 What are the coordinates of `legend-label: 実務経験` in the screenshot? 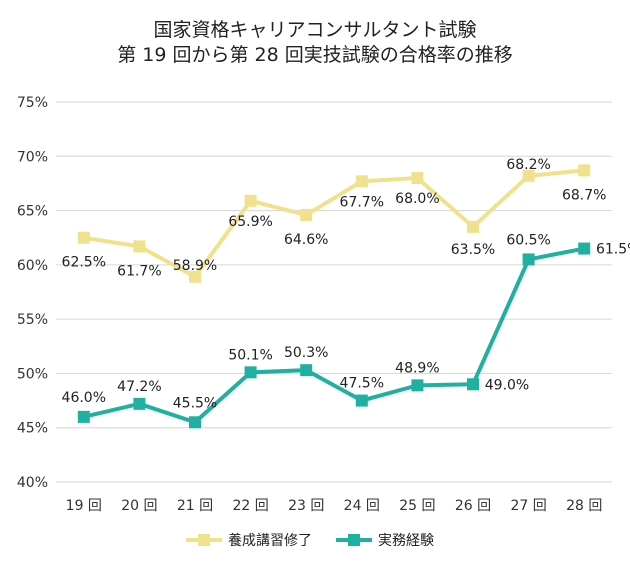 It's located at (406, 541).